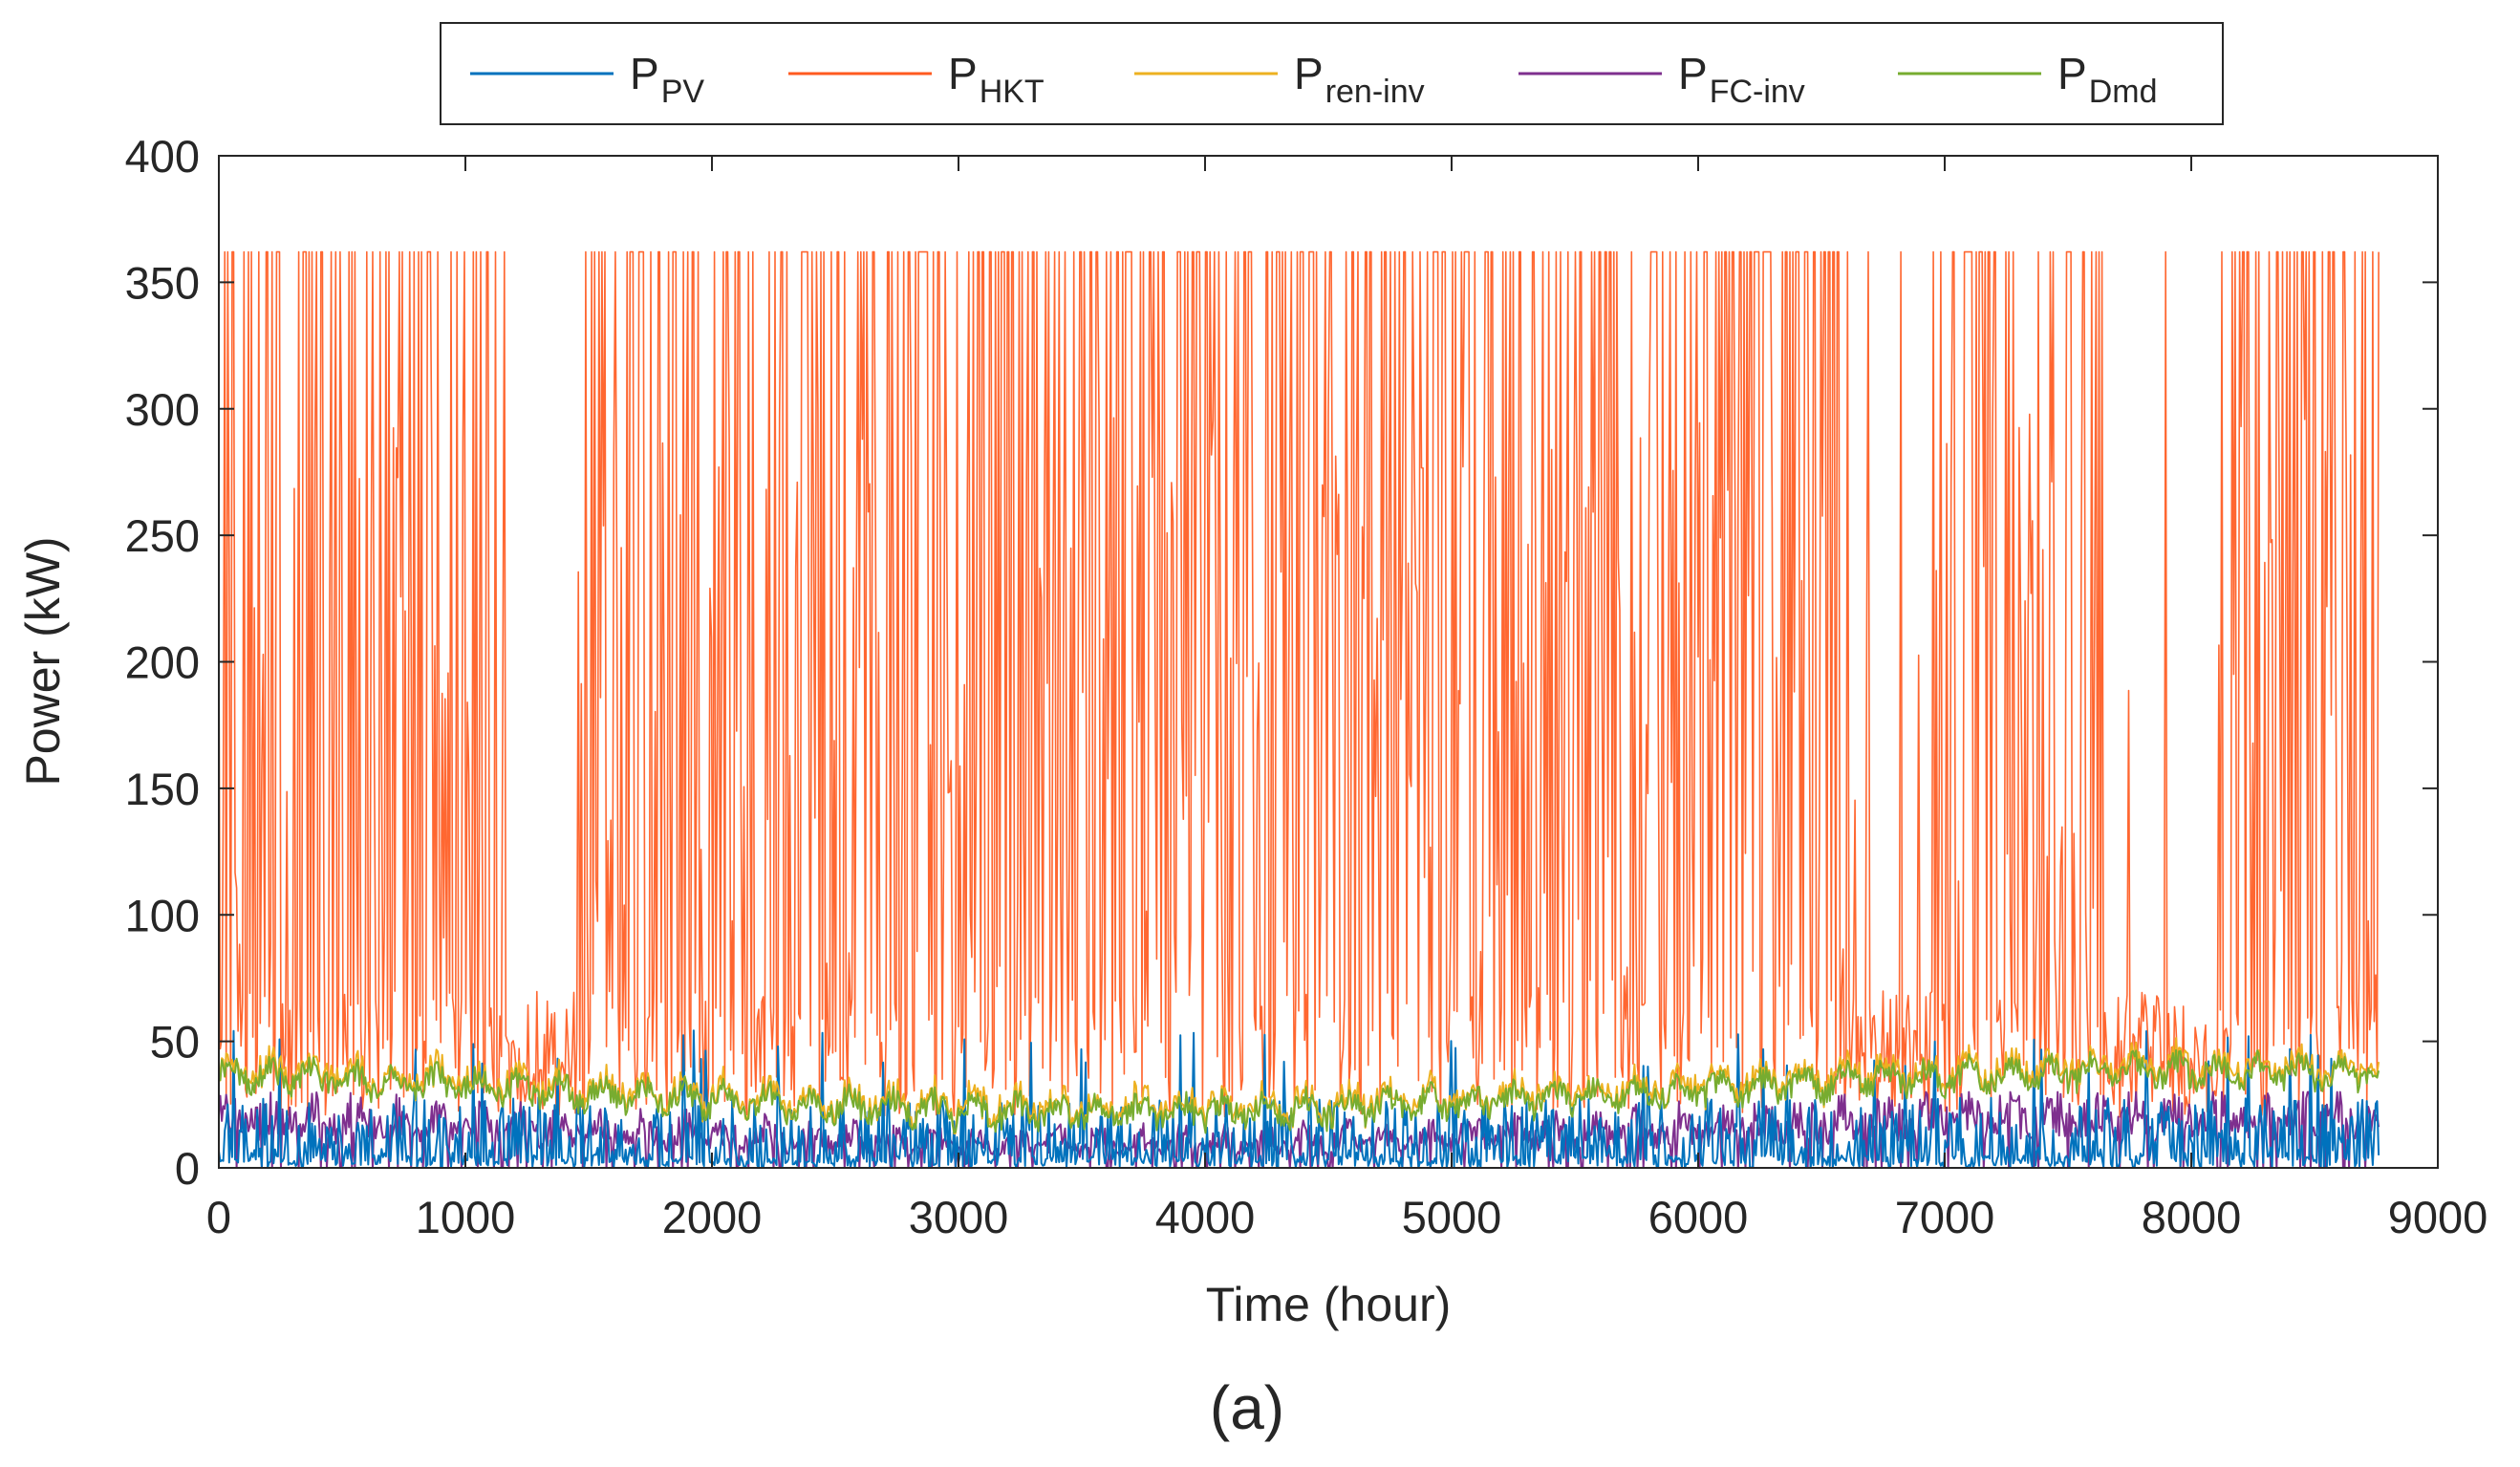 This screenshot has height=1467, width=2520. Describe the element at coordinates (175, 1042) in the screenshot. I see `y-tick-label: 50` at that location.